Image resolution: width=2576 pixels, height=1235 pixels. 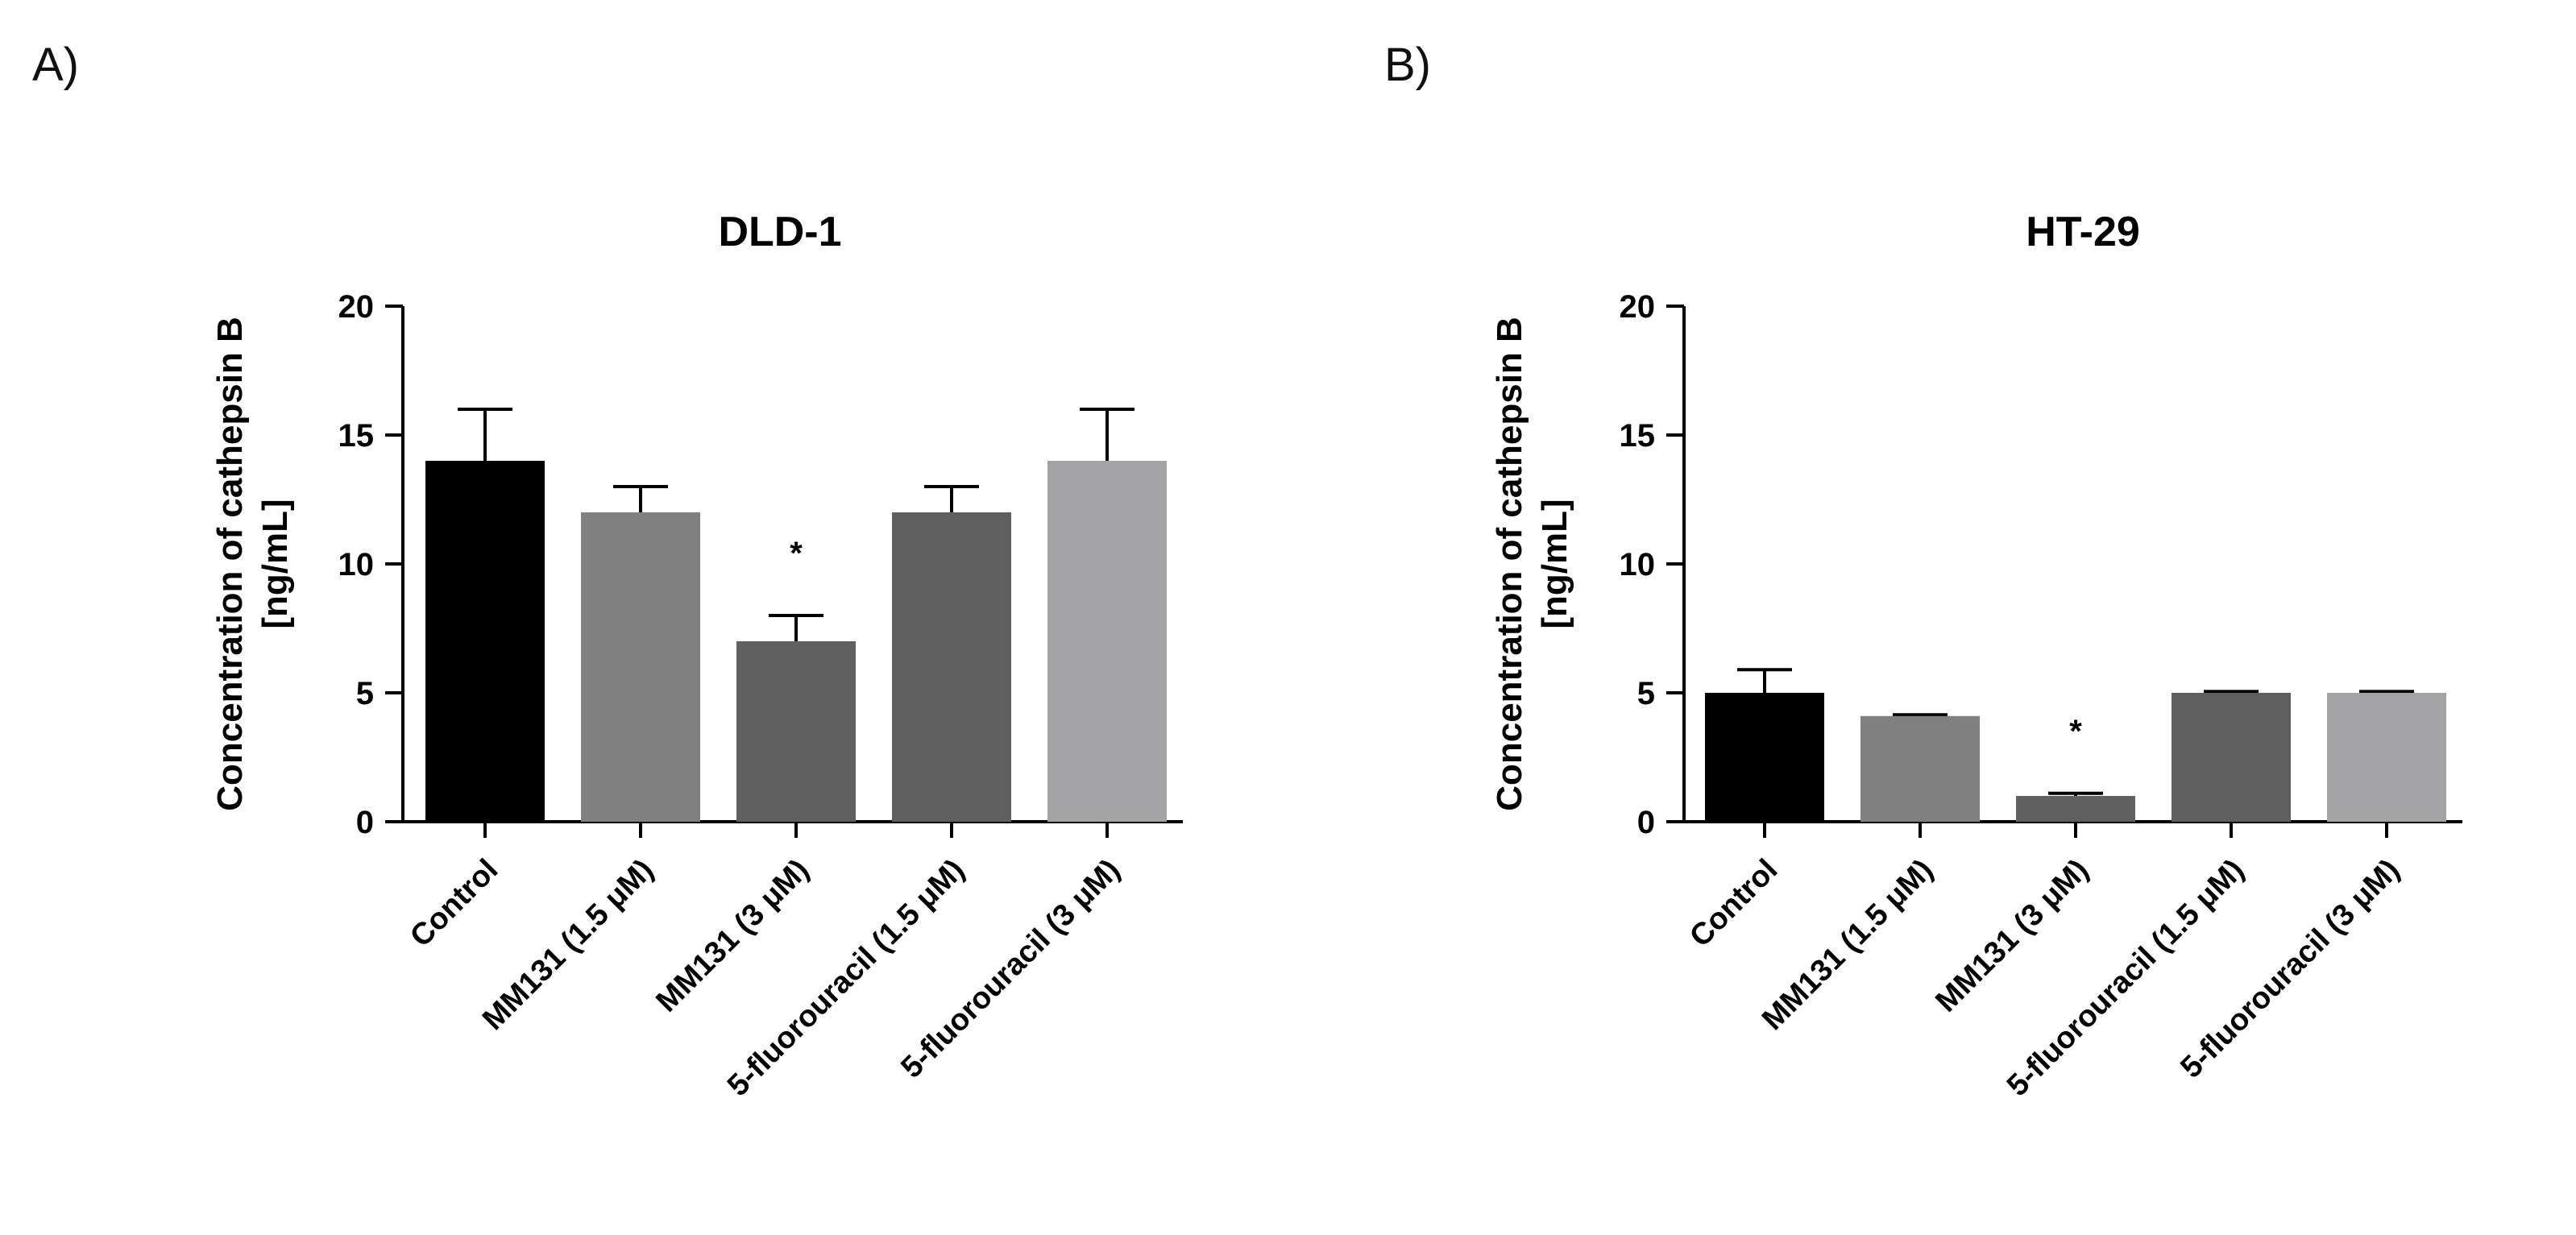 What do you see at coordinates (2083, 232) in the screenshot?
I see `chart-title: HT-29` at bounding box center [2083, 232].